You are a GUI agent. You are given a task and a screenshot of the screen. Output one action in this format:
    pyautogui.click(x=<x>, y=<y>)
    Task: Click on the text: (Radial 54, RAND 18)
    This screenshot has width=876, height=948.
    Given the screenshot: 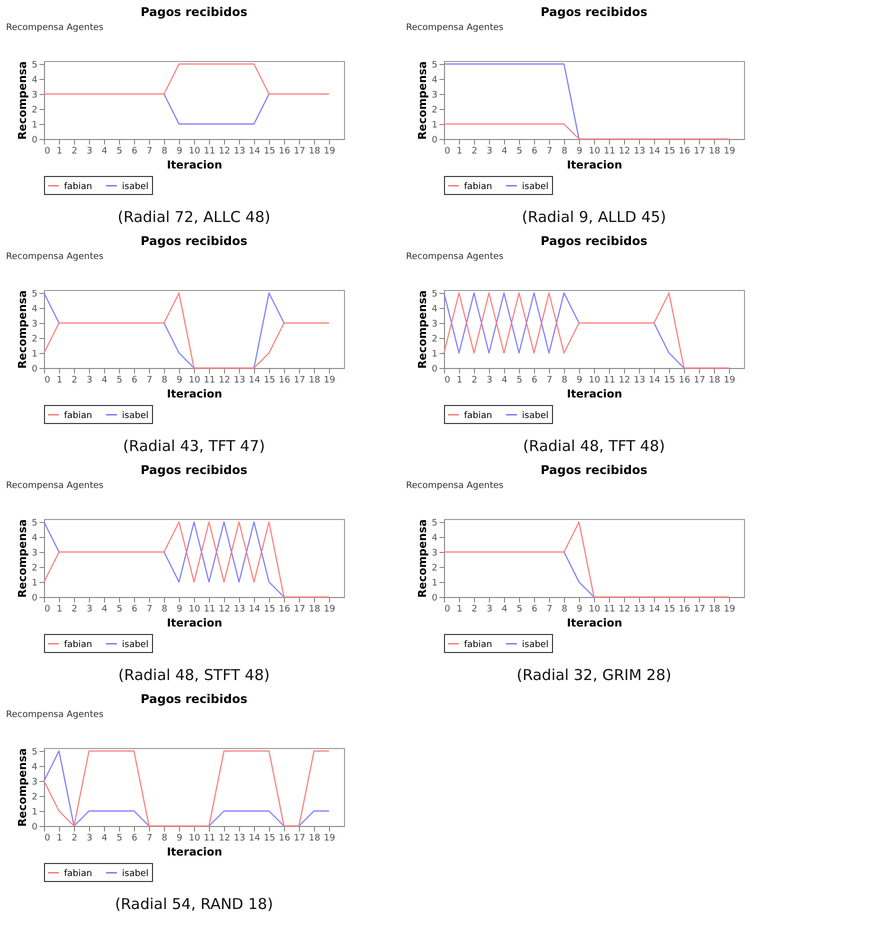 What is the action you would take?
    pyautogui.click(x=194, y=904)
    